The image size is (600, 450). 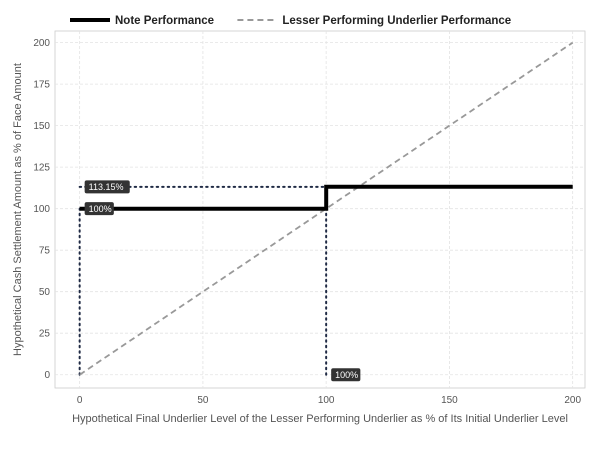 What do you see at coordinates (41, 168) in the screenshot?
I see `y-tick-label: 125` at bounding box center [41, 168].